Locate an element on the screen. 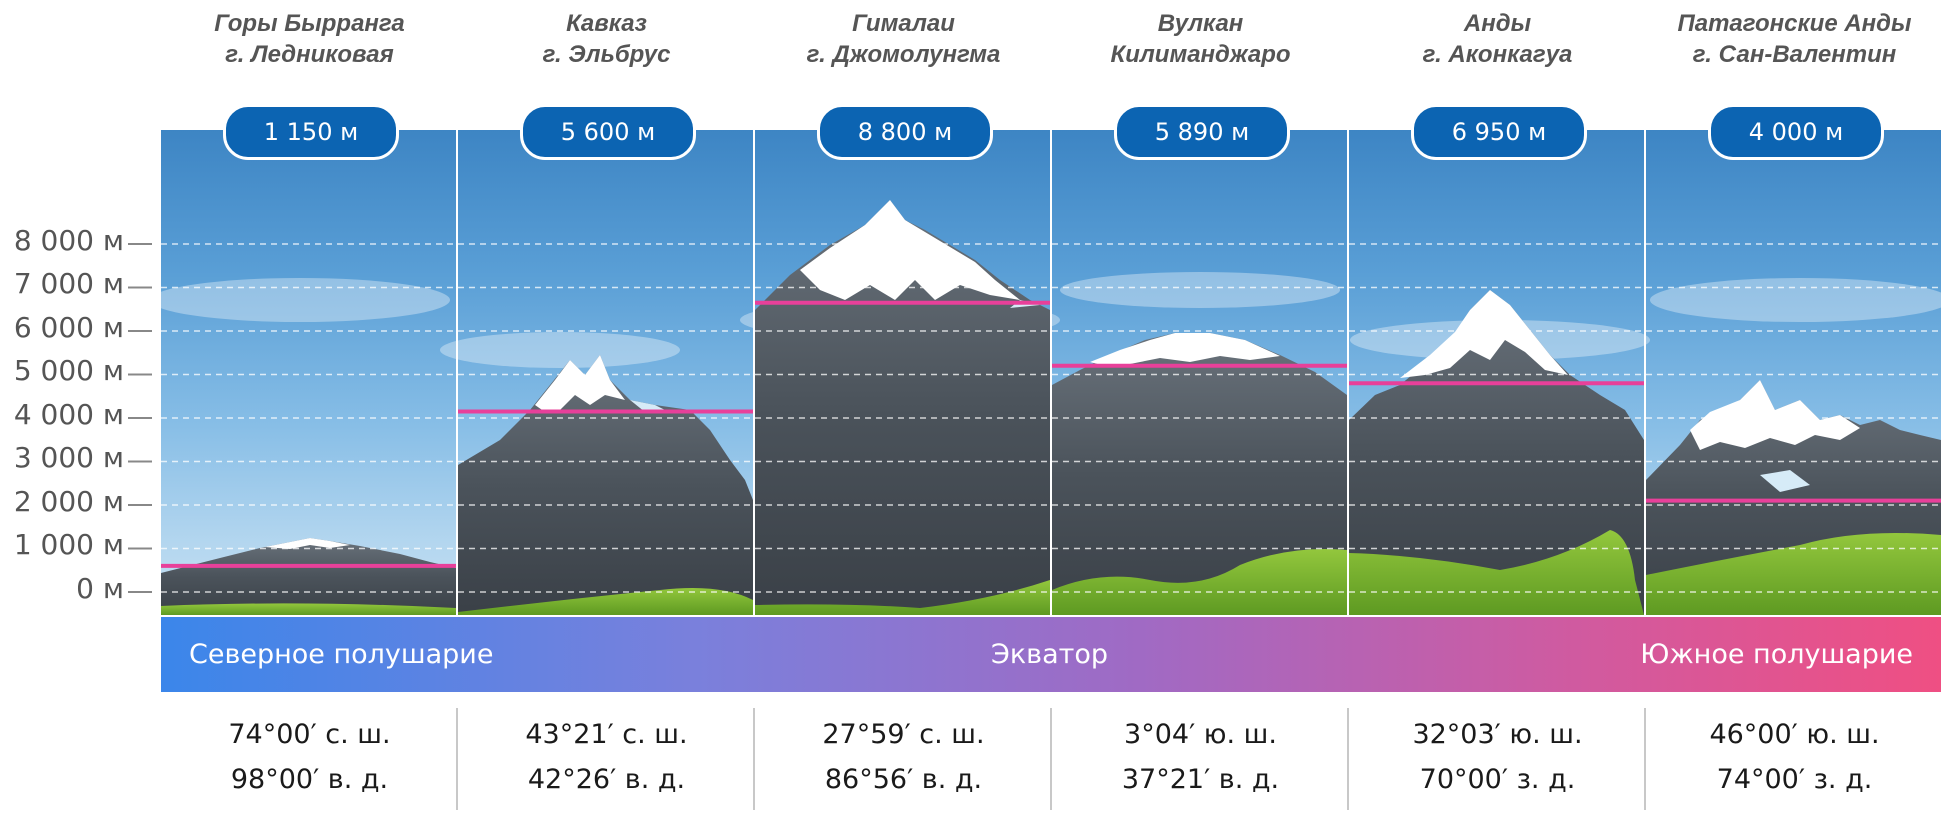  peak-name: г. Эльбрус is located at coordinates (606, 54).